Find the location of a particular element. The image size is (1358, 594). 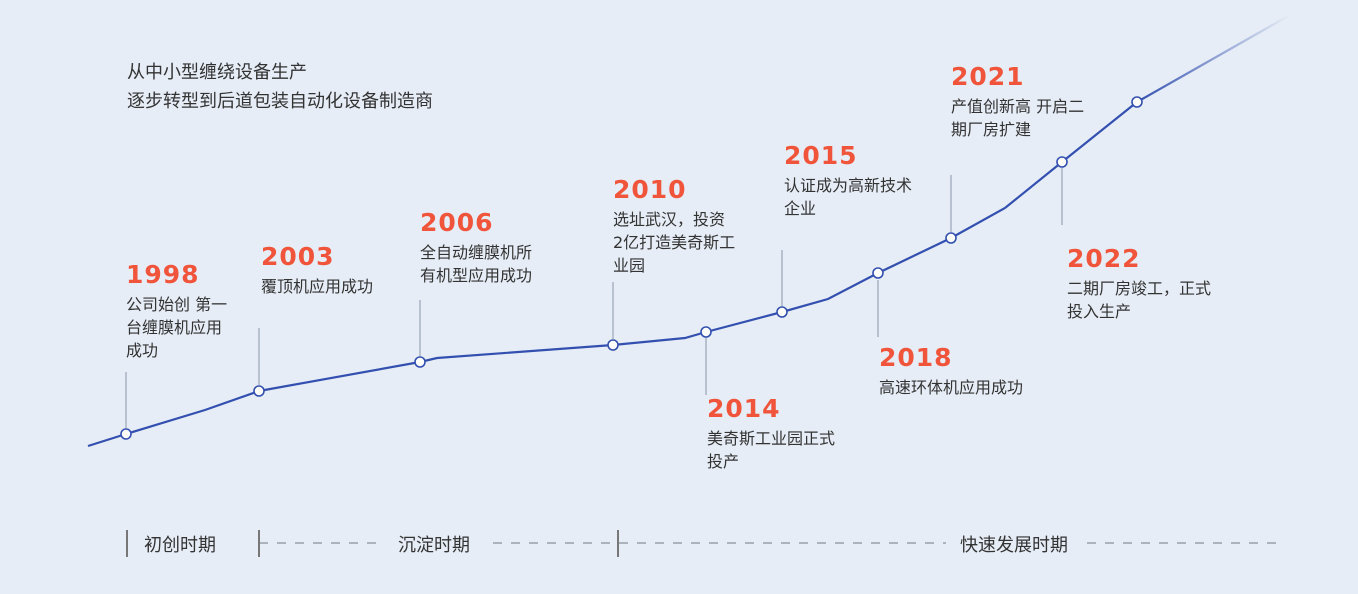

phase-rapid-growth: 快速发展时期 is located at coordinates (1014, 544).